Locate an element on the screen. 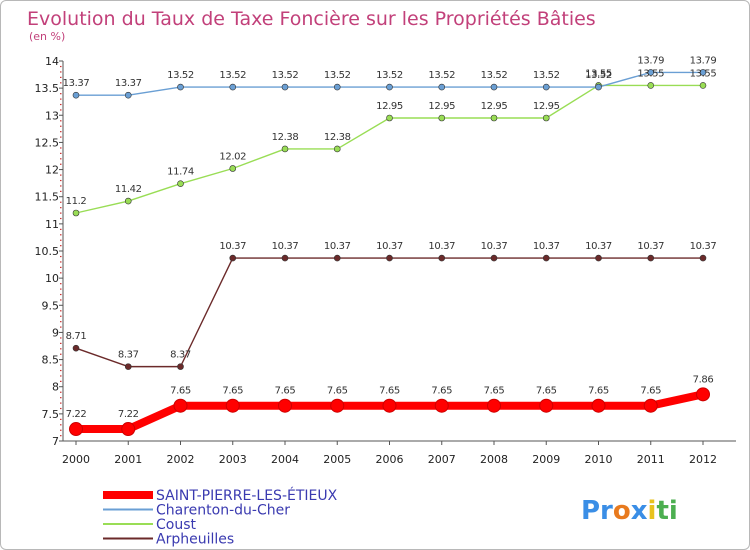 Image resolution: width=750 pixels, height=550 pixels. x-tick-label: 2009 is located at coordinates (546, 459).